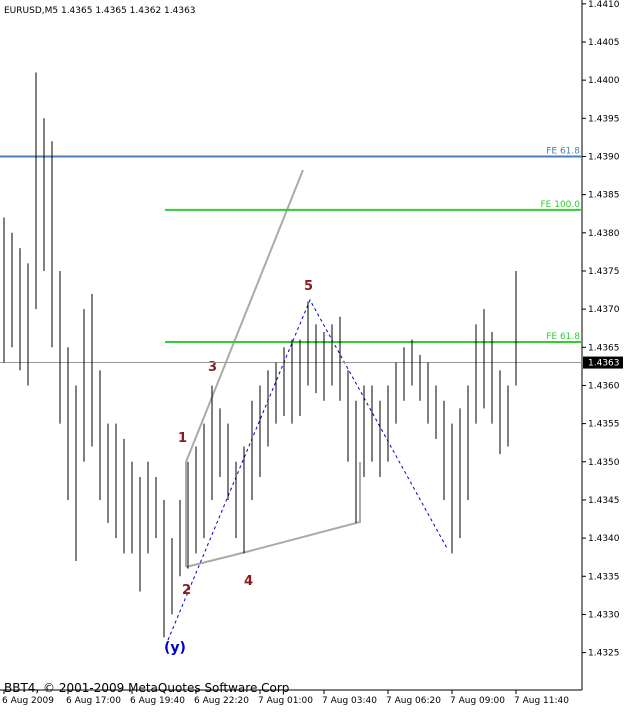  What do you see at coordinates (604, 386) in the screenshot?
I see `y-tick-label: 1.4360` at bounding box center [604, 386].